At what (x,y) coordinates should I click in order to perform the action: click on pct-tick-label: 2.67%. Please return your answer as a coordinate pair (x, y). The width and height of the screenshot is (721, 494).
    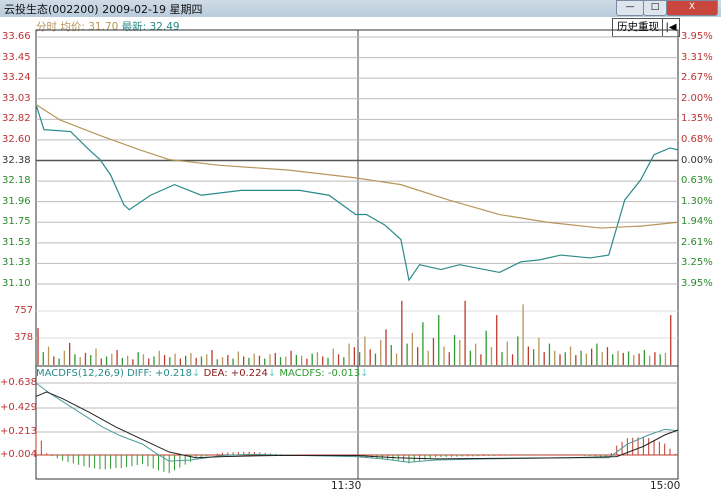
    Looking at the image, I should click on (697, 78).